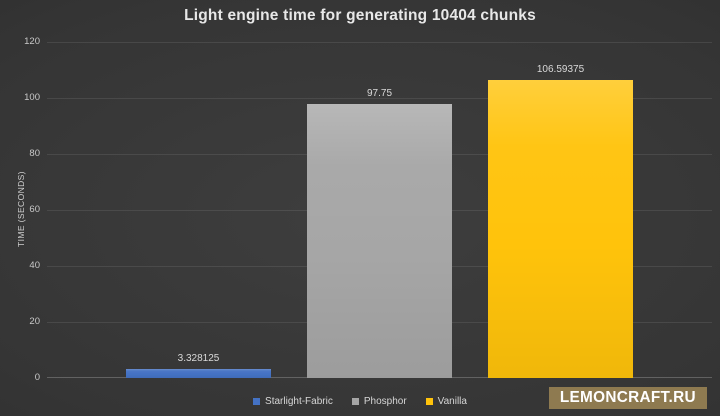 This screenshot has width=720, height=416. What do you see at coordinates (32, 97) in the screenshot?
I see `y-tick-label-100: 100` at bounding box center [32, 97].